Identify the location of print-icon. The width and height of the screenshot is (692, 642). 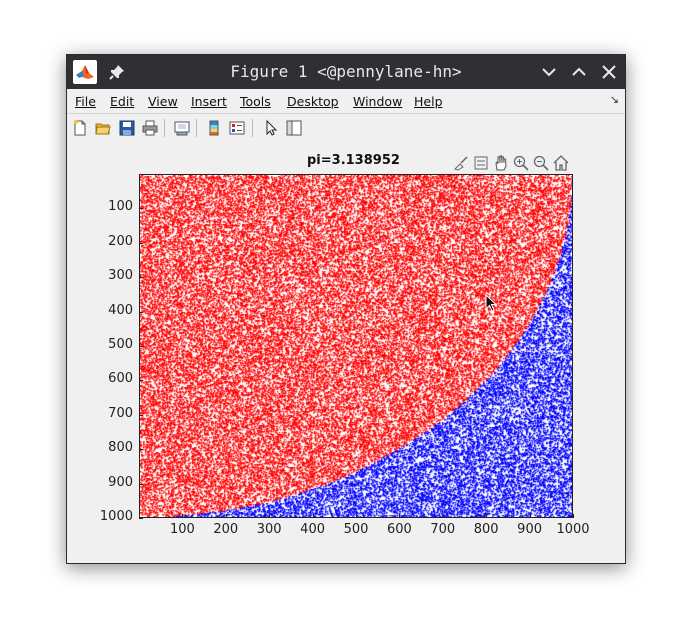
(150, 128).